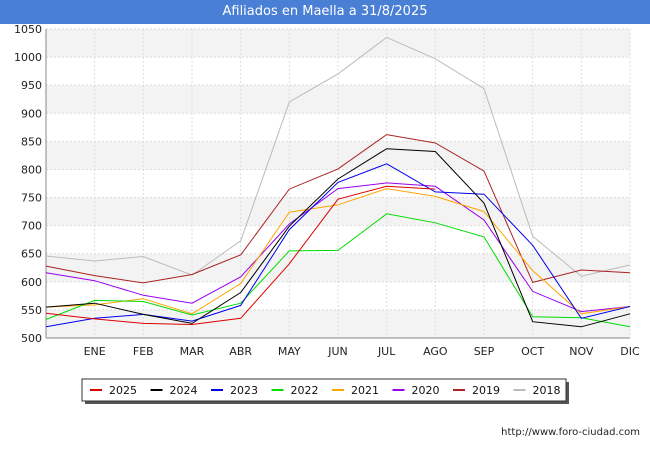 This screenshot has width=650, height=450. Describe the element at coordinates (426, 390) in the screenshot. I see `legend-label-2020: 2020` at that location.